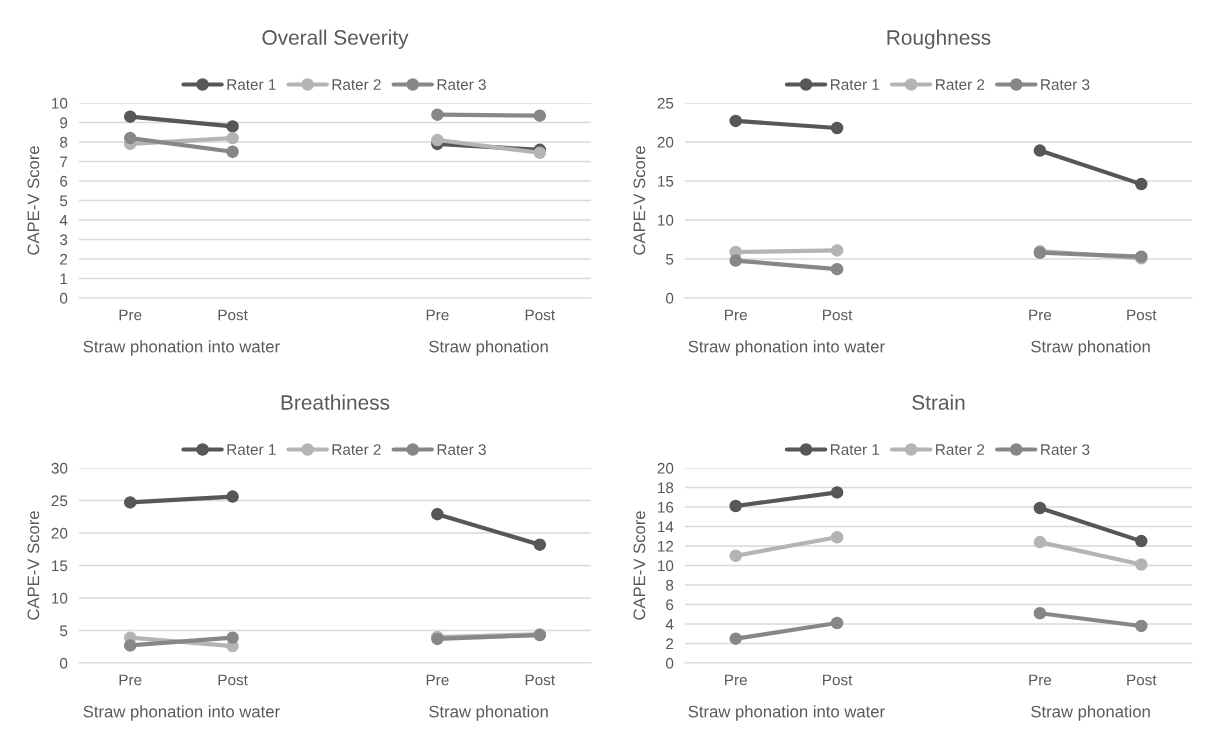 This screenshot has width=1214, height=732. What do you see at coordinates (938, 402) in the screenshot?
I see `chart-title: Strain` at bounding box center [938, 402].